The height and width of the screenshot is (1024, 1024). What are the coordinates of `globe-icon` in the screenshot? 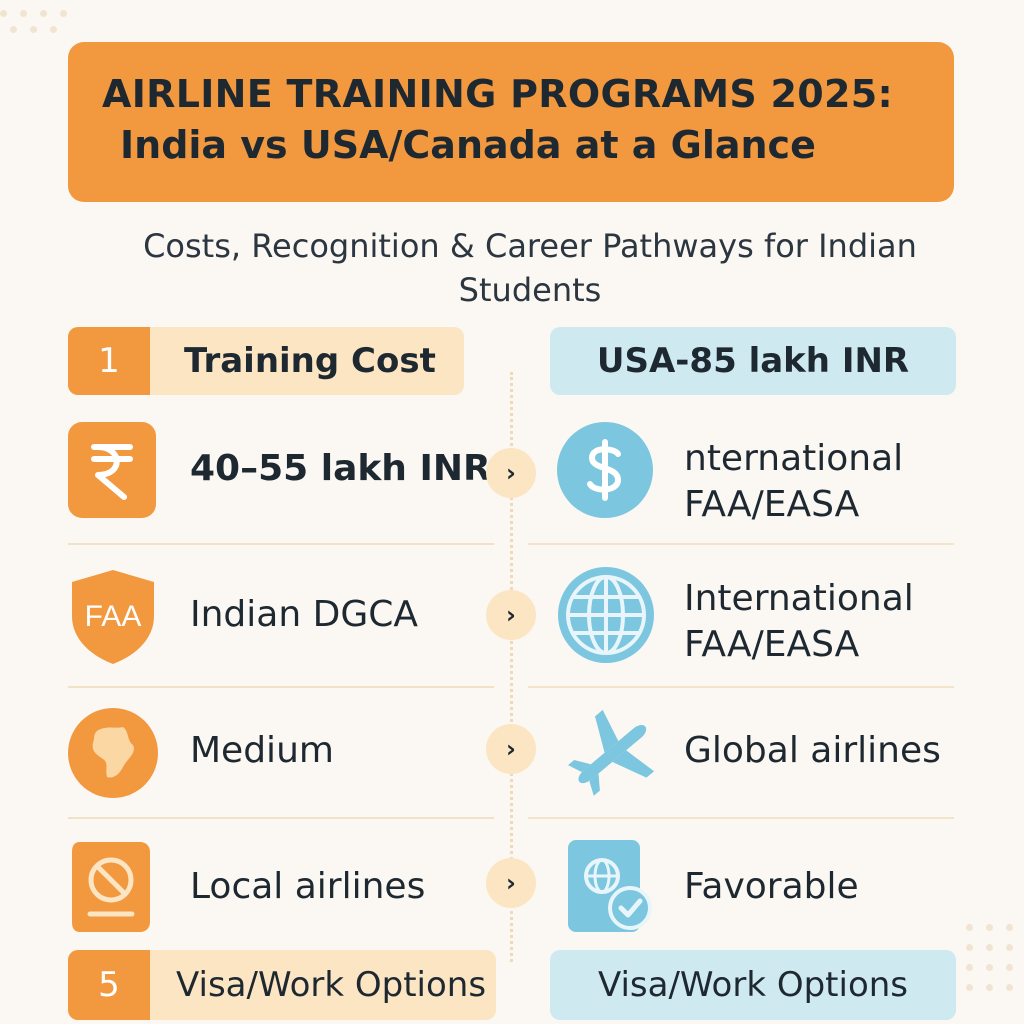 It's located at (606, 615).